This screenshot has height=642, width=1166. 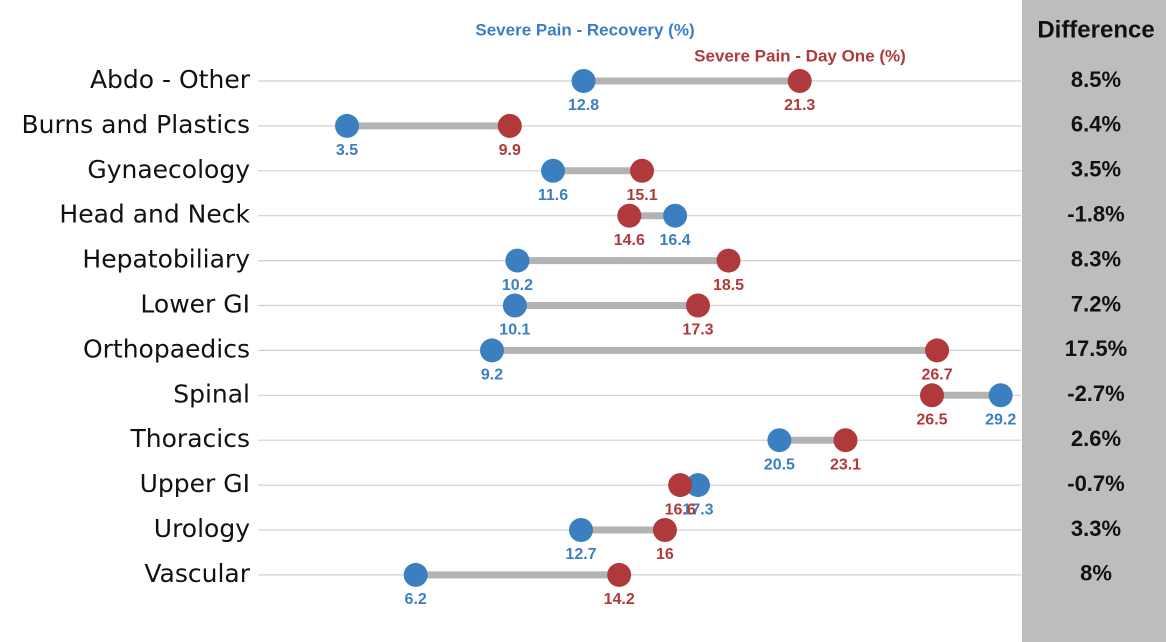 I want to click on value-label: 12.8, so click(x=583, y=105).